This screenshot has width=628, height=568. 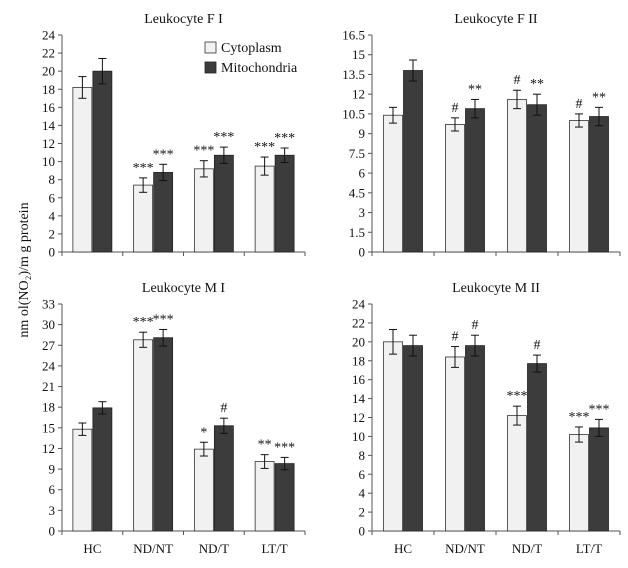 I want to click on chart-title: Leukocyte M II, so click(x=496, y=288).